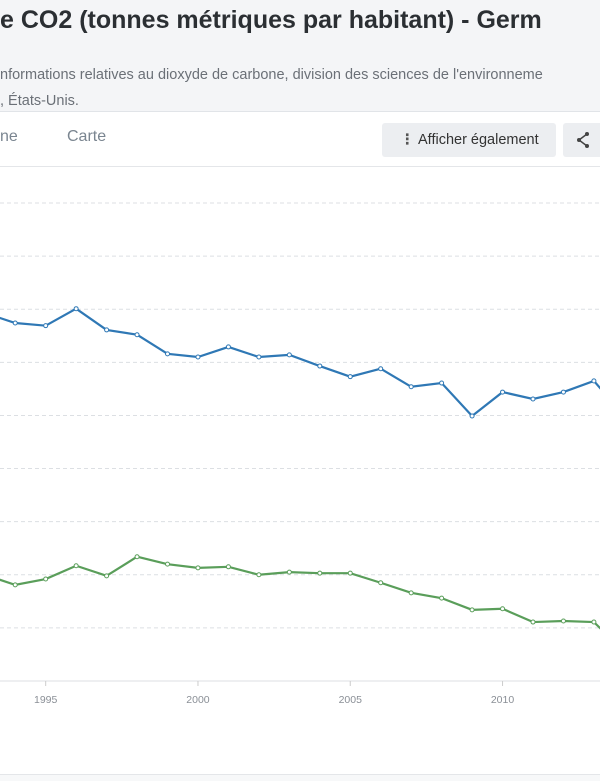  Describe the element at coordinates (46, 700) in the screenshot. I see `x-tick-label: 1995` at that location.